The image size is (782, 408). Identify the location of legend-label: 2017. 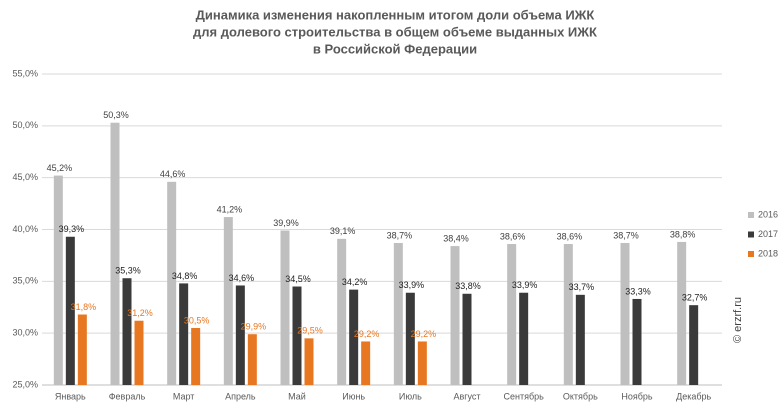
(768, 234).